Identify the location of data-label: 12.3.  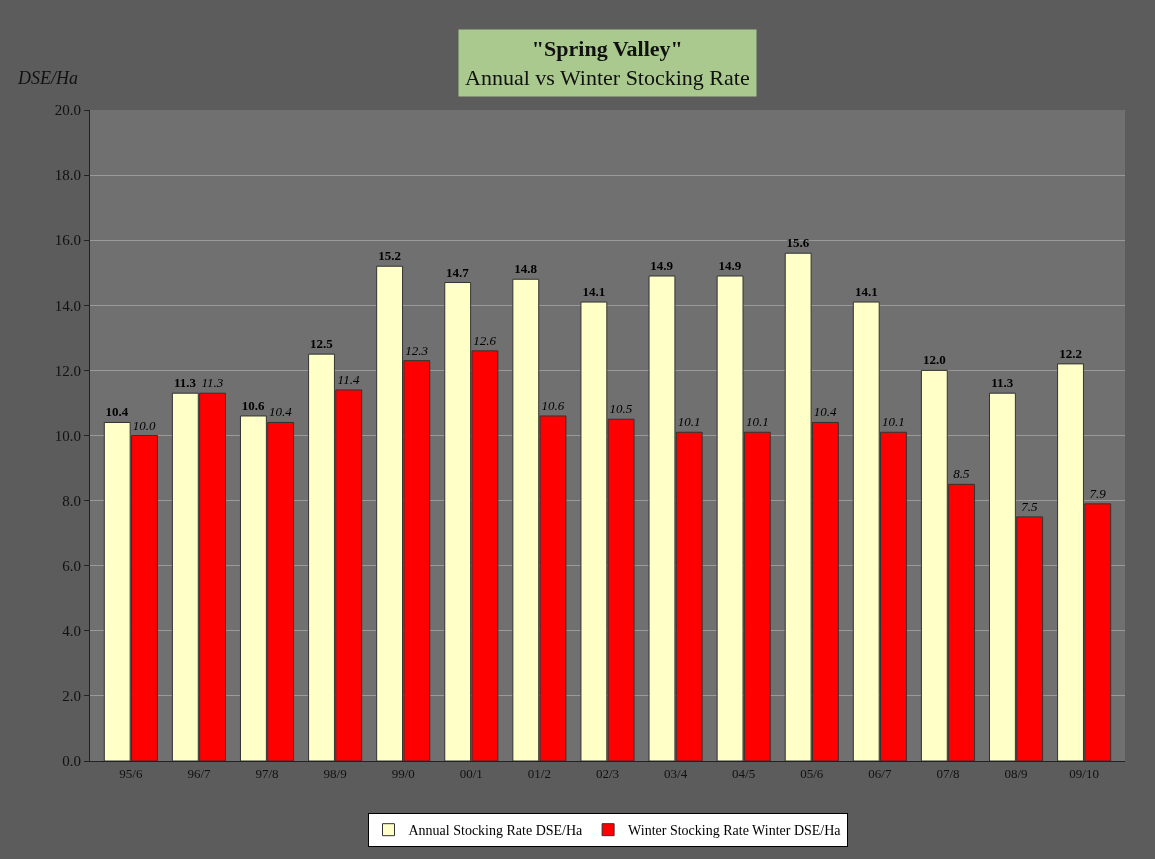
(417, 350).